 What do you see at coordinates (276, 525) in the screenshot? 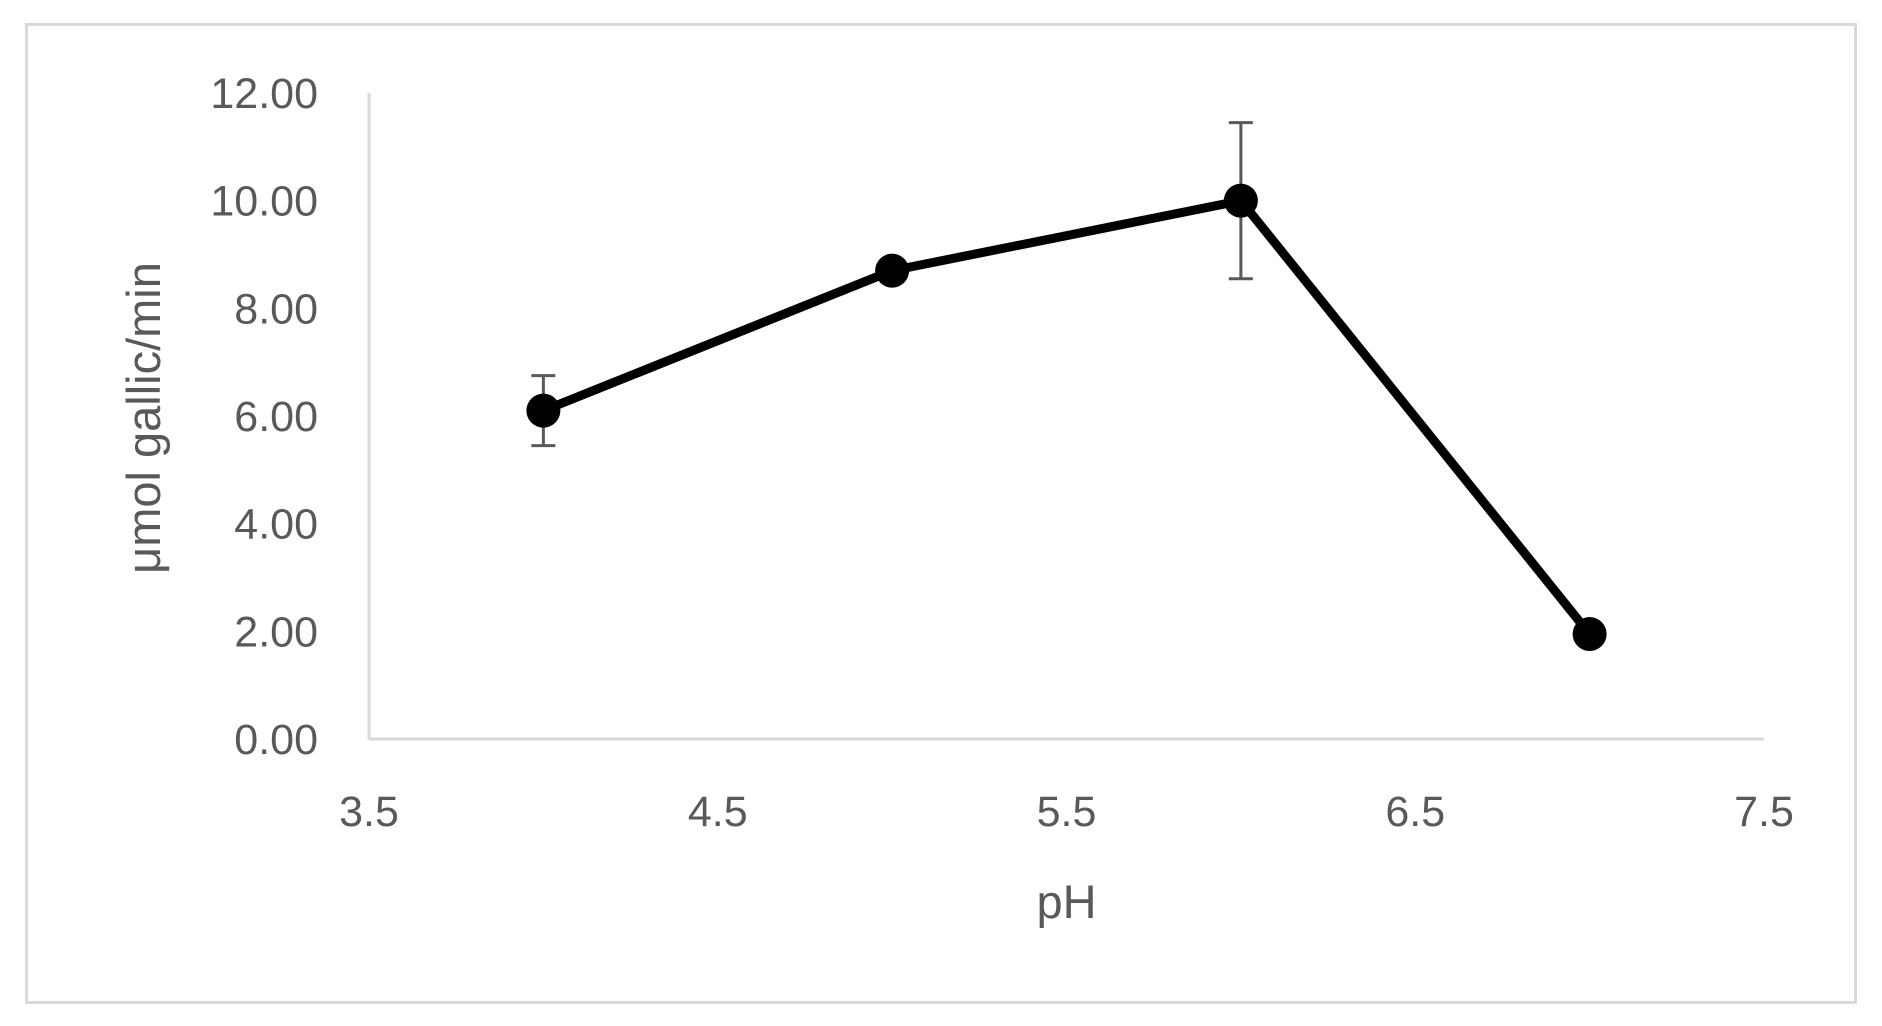
I see `y-tick-label: 4.00` at bounding box center [276, 525].